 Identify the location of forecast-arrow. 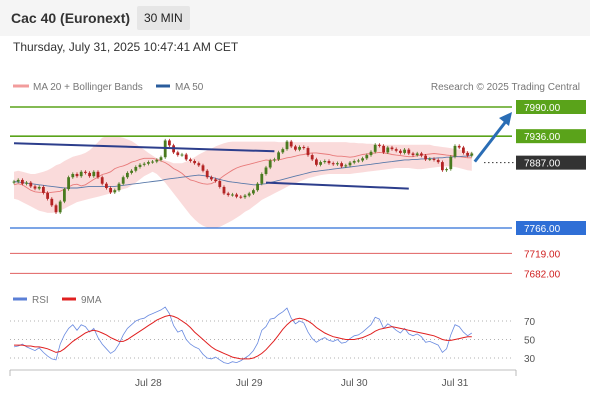
(492, 137).